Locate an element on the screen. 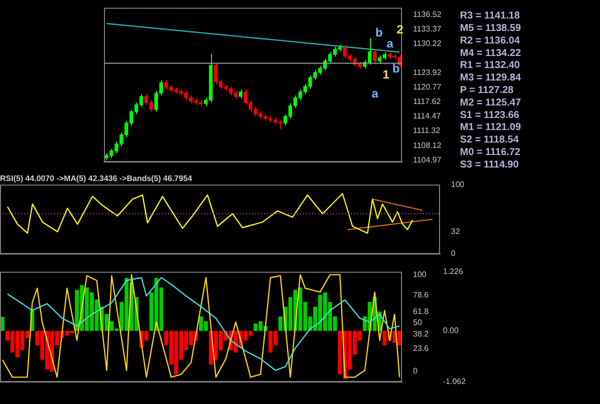 This screenshot has height=404, width=600. y-tick-label: 1130.22 is located at coordinates (427, 43).